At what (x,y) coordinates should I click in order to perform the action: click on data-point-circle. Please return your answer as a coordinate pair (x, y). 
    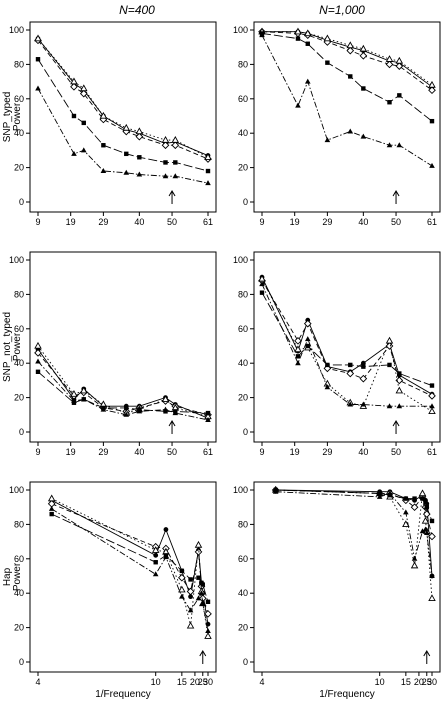
    Looking at the image, I should click on (156, 555).